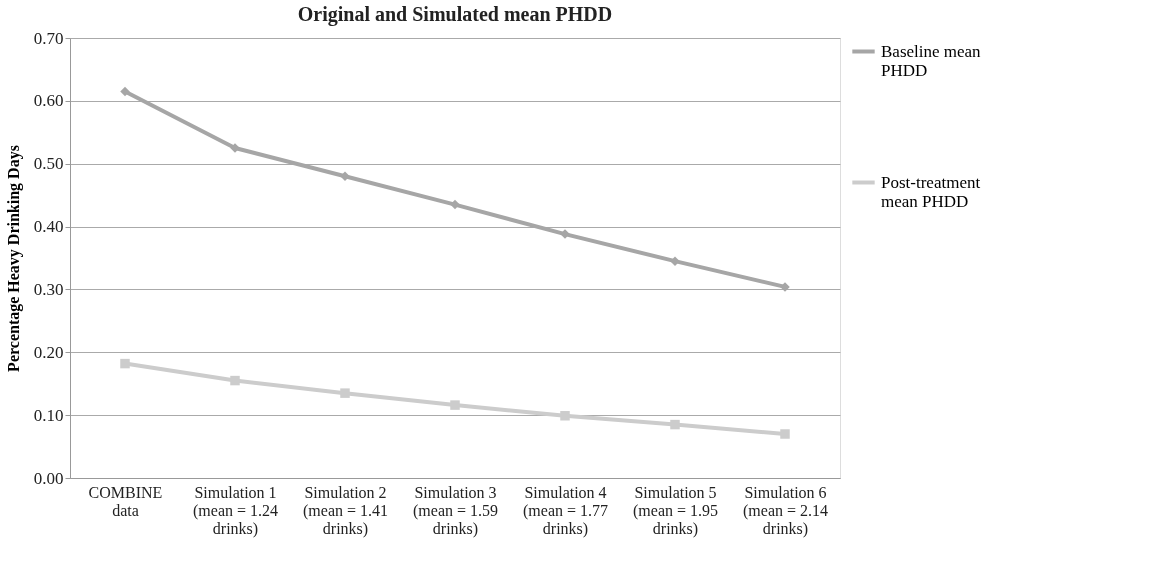 Image resolution: width=1149 pixels, height=572 pixels. I want to click on x-tick-label: Simulation 4 (mean = 1.77 drinks), so click(565, 510).